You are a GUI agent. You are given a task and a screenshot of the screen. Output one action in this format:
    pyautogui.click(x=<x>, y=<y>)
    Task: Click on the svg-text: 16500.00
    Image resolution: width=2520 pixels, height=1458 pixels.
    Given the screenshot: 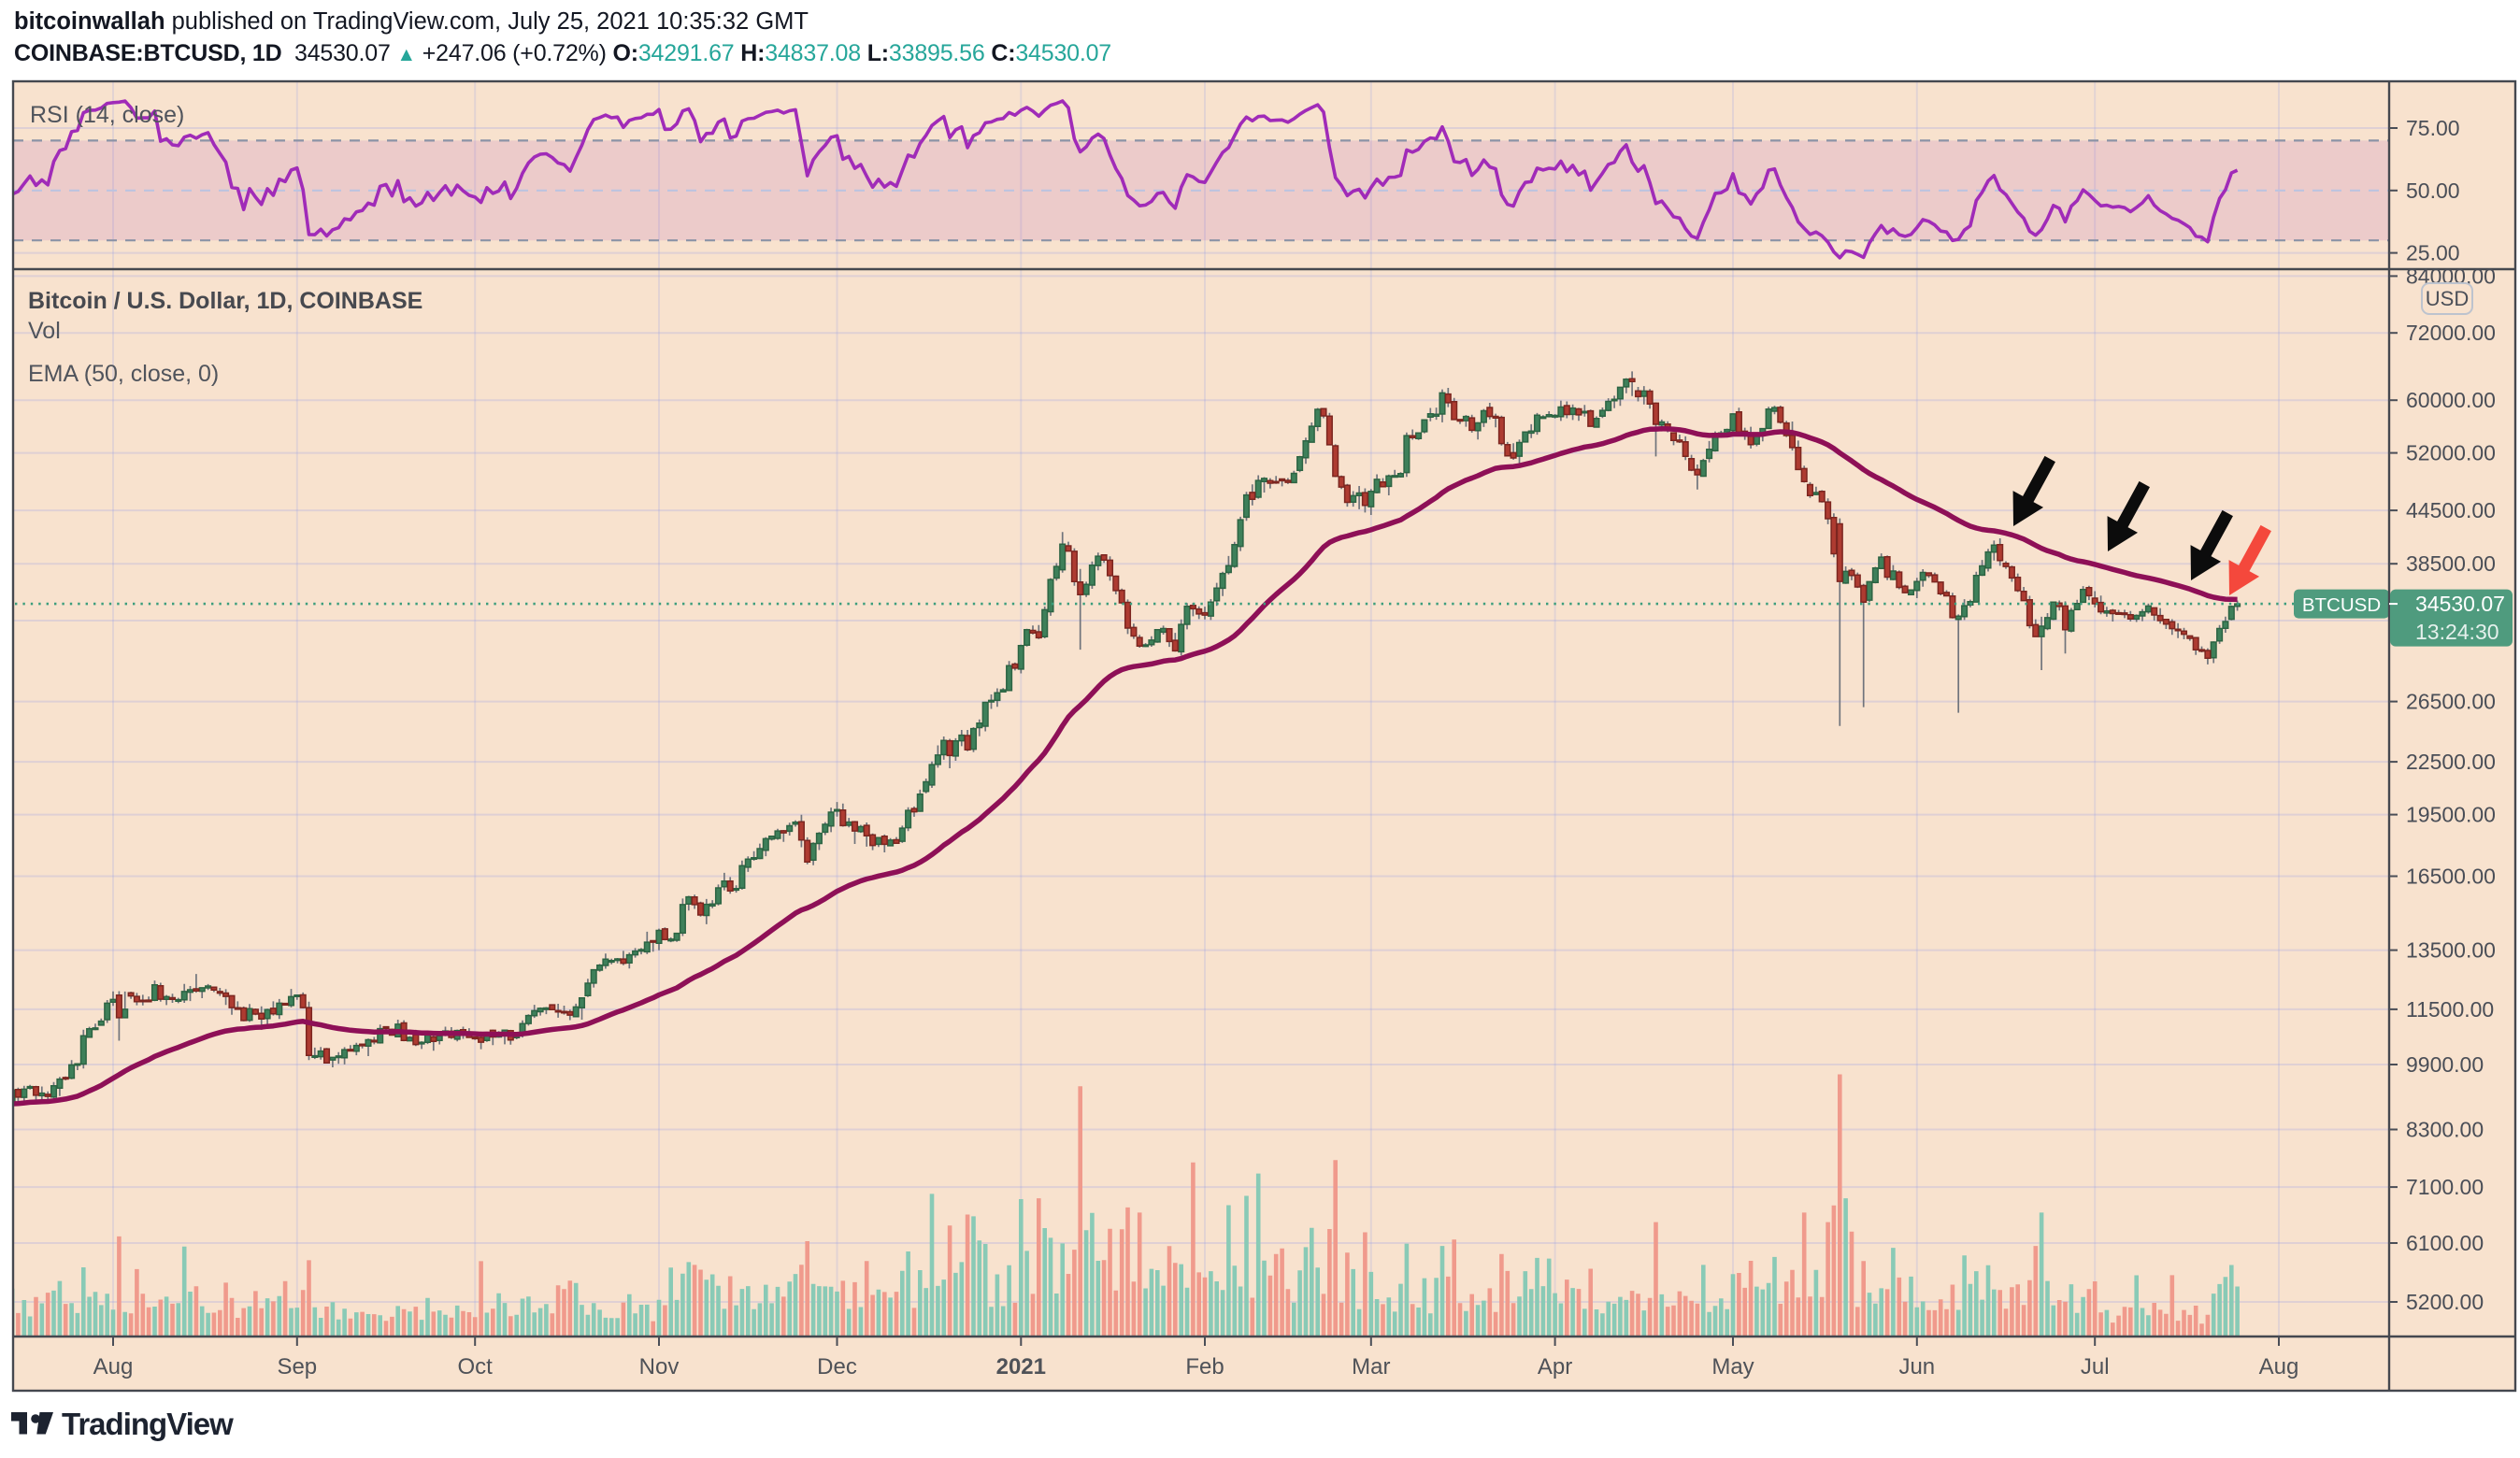 What is the action you would take?
    pyautogui.click(x=2451, y=877)
    